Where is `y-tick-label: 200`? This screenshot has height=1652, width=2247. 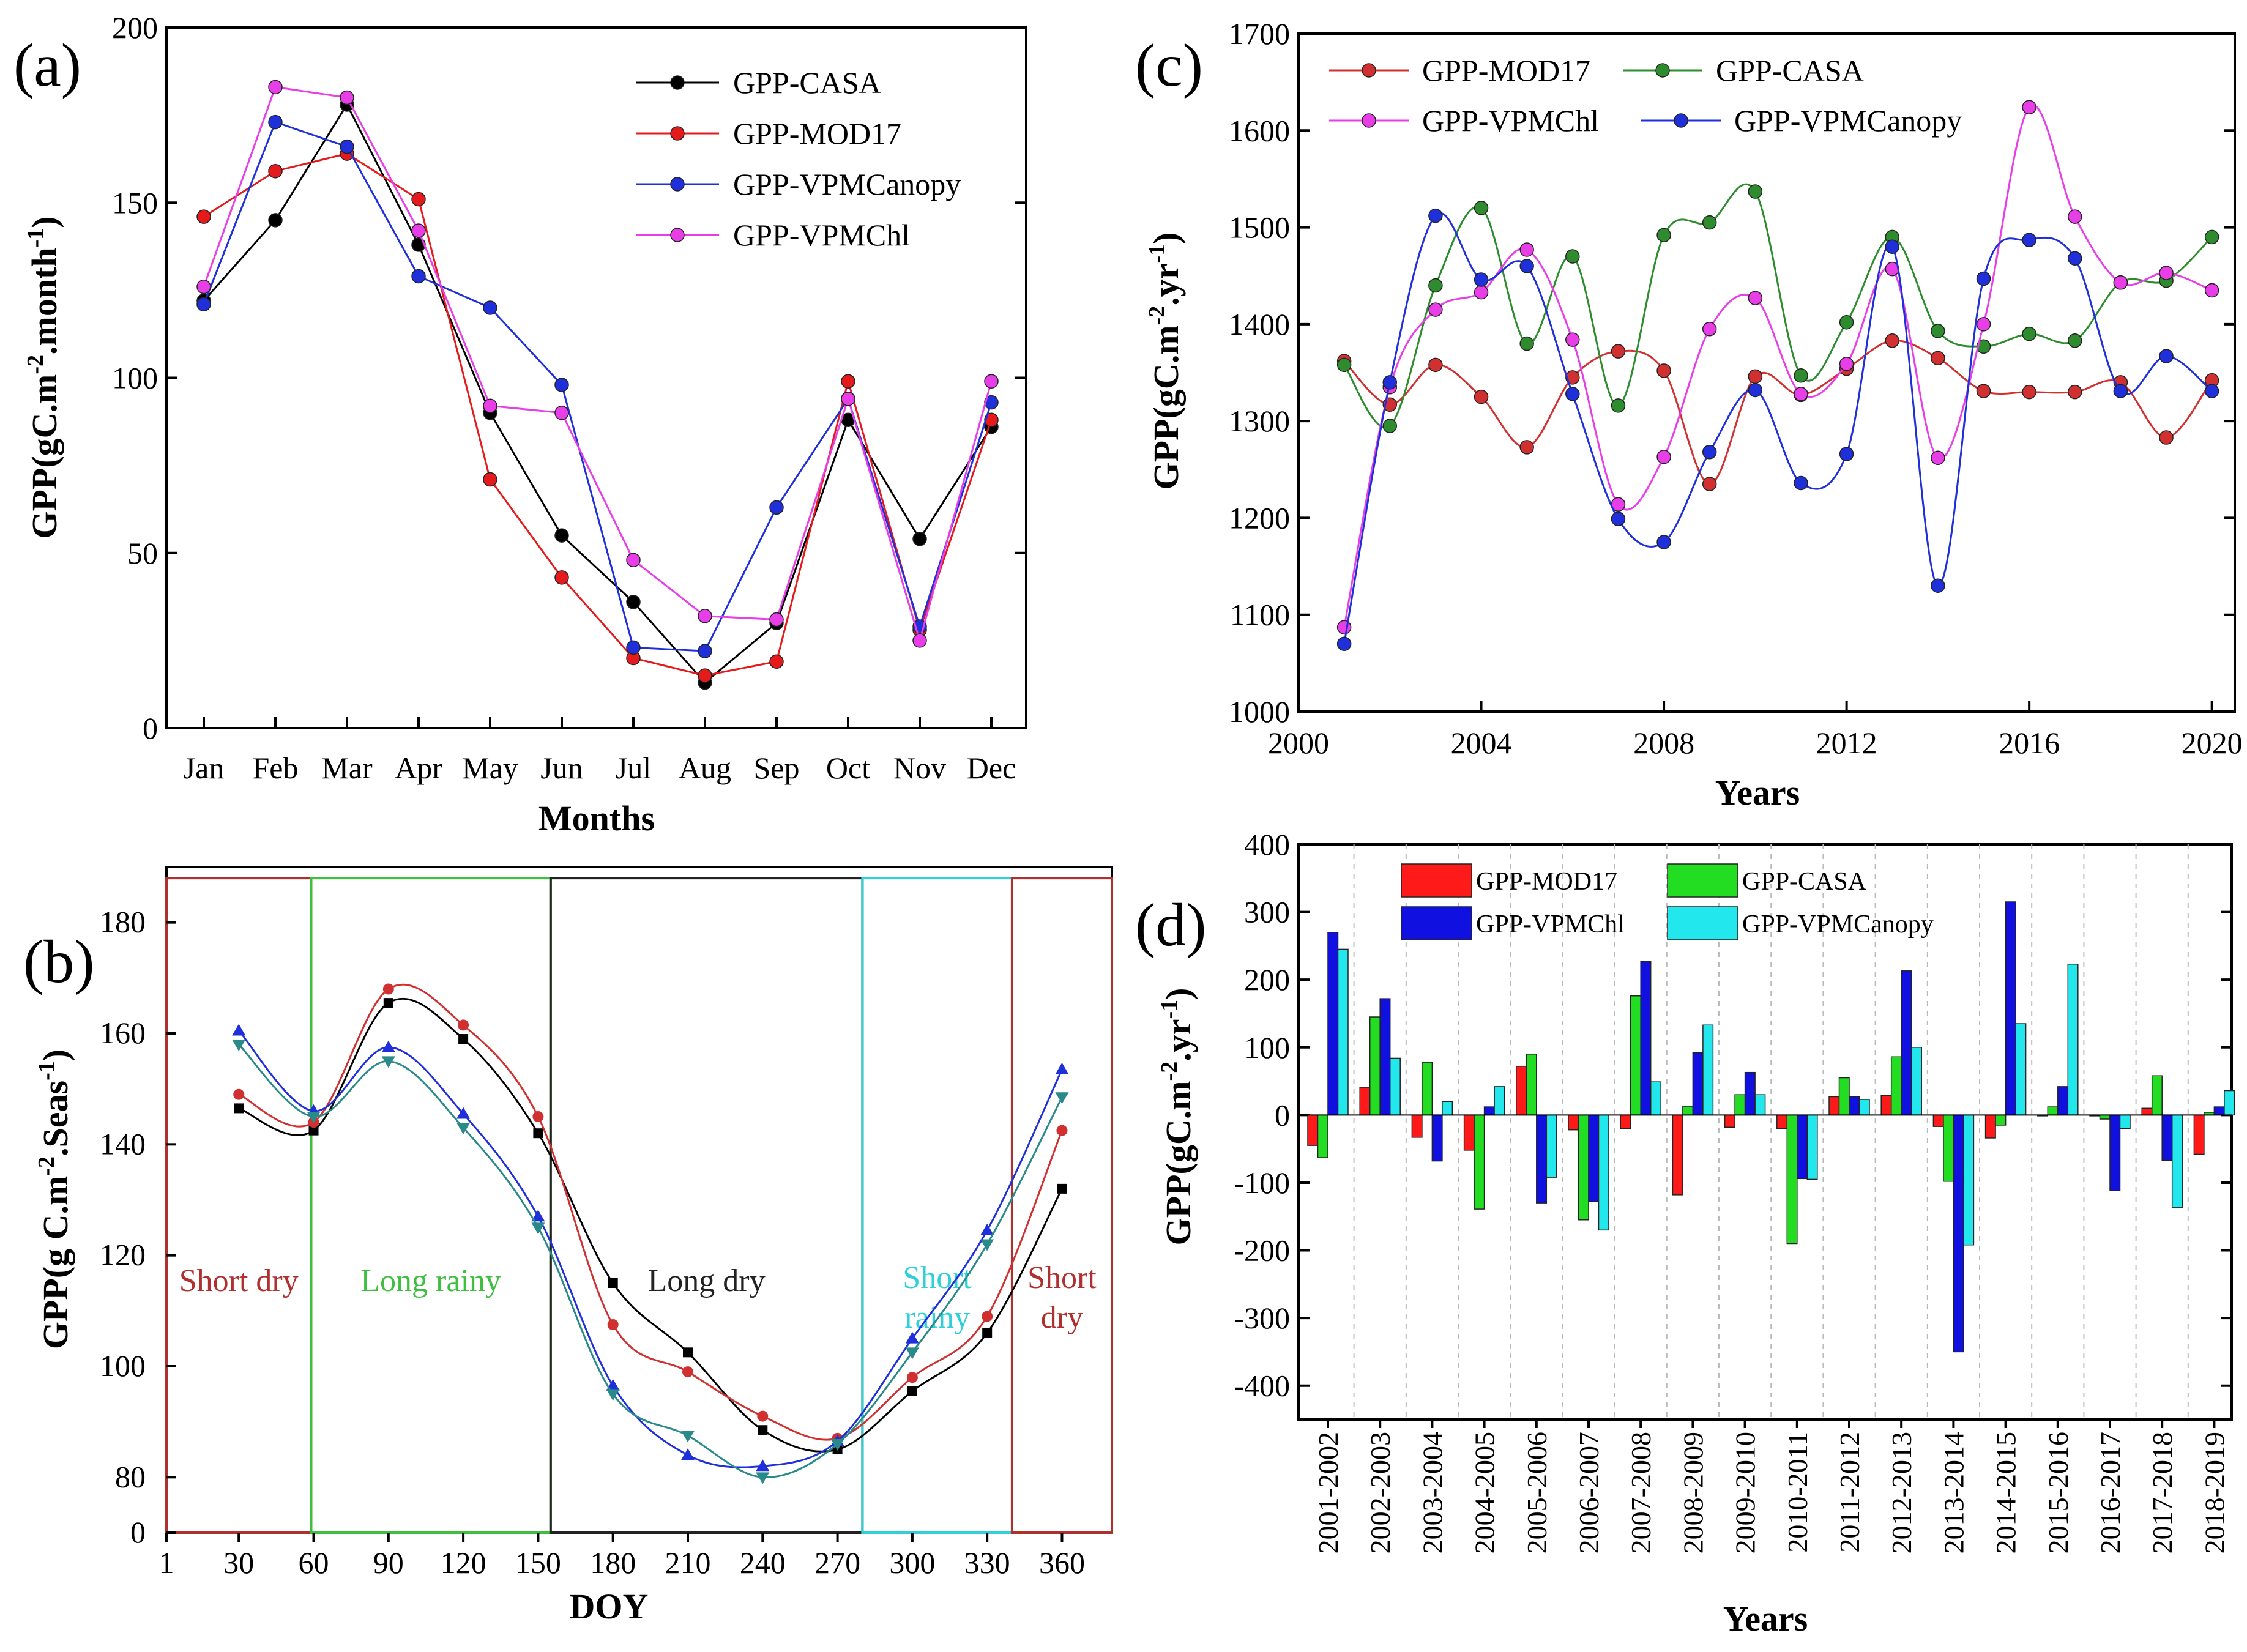
y-tick-label: 200 is located at coordinates (1267, 979).